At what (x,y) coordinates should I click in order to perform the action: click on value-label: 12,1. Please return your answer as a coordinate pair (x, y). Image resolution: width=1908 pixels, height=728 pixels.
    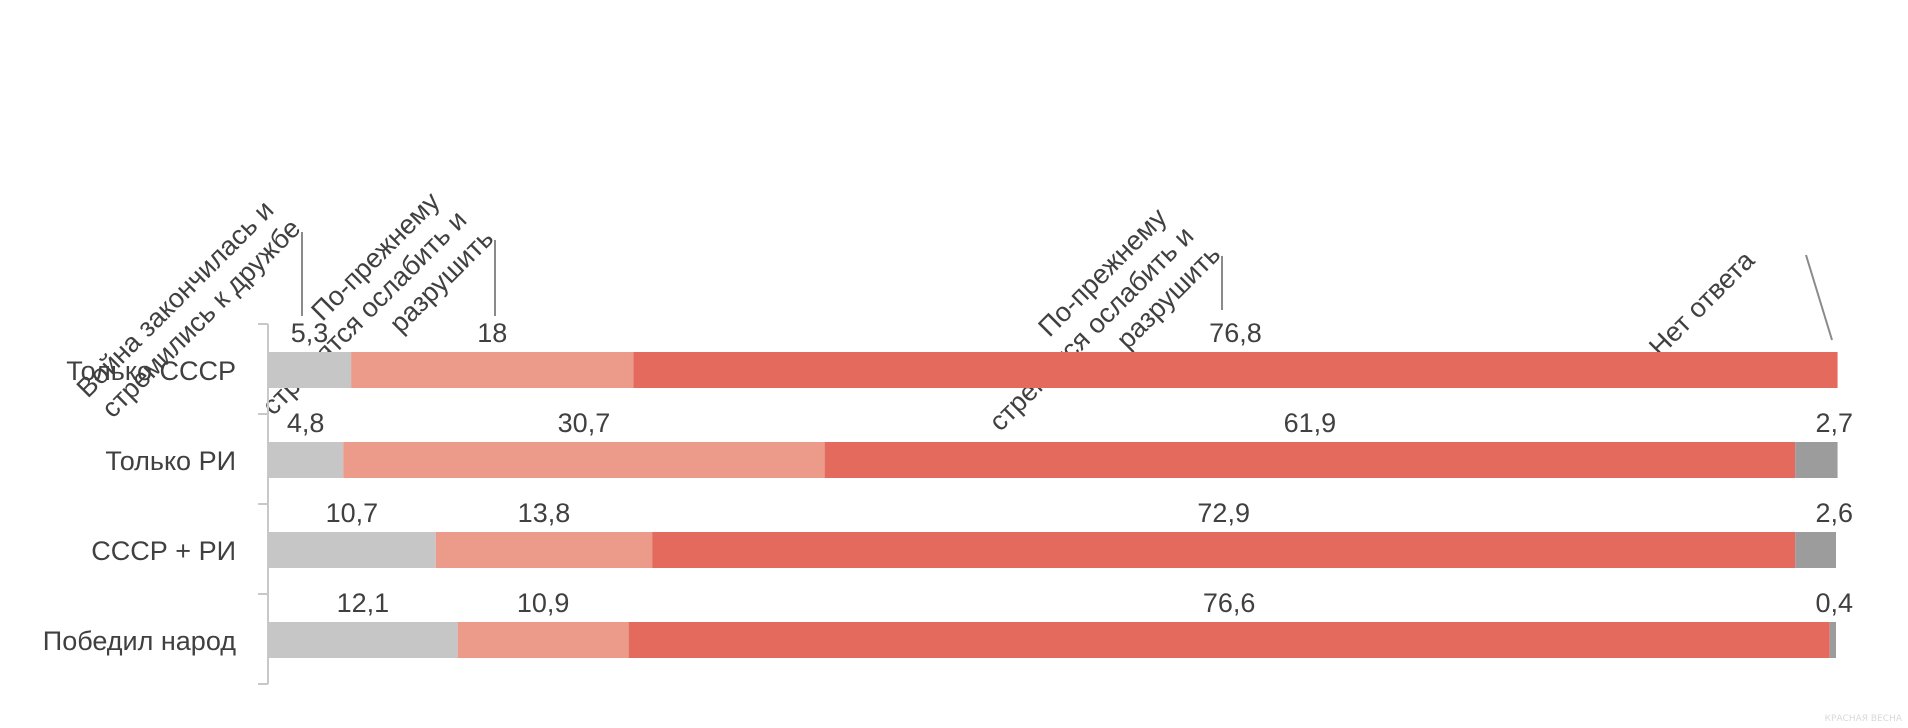
    Looking at the image, I should click on (363, 603).